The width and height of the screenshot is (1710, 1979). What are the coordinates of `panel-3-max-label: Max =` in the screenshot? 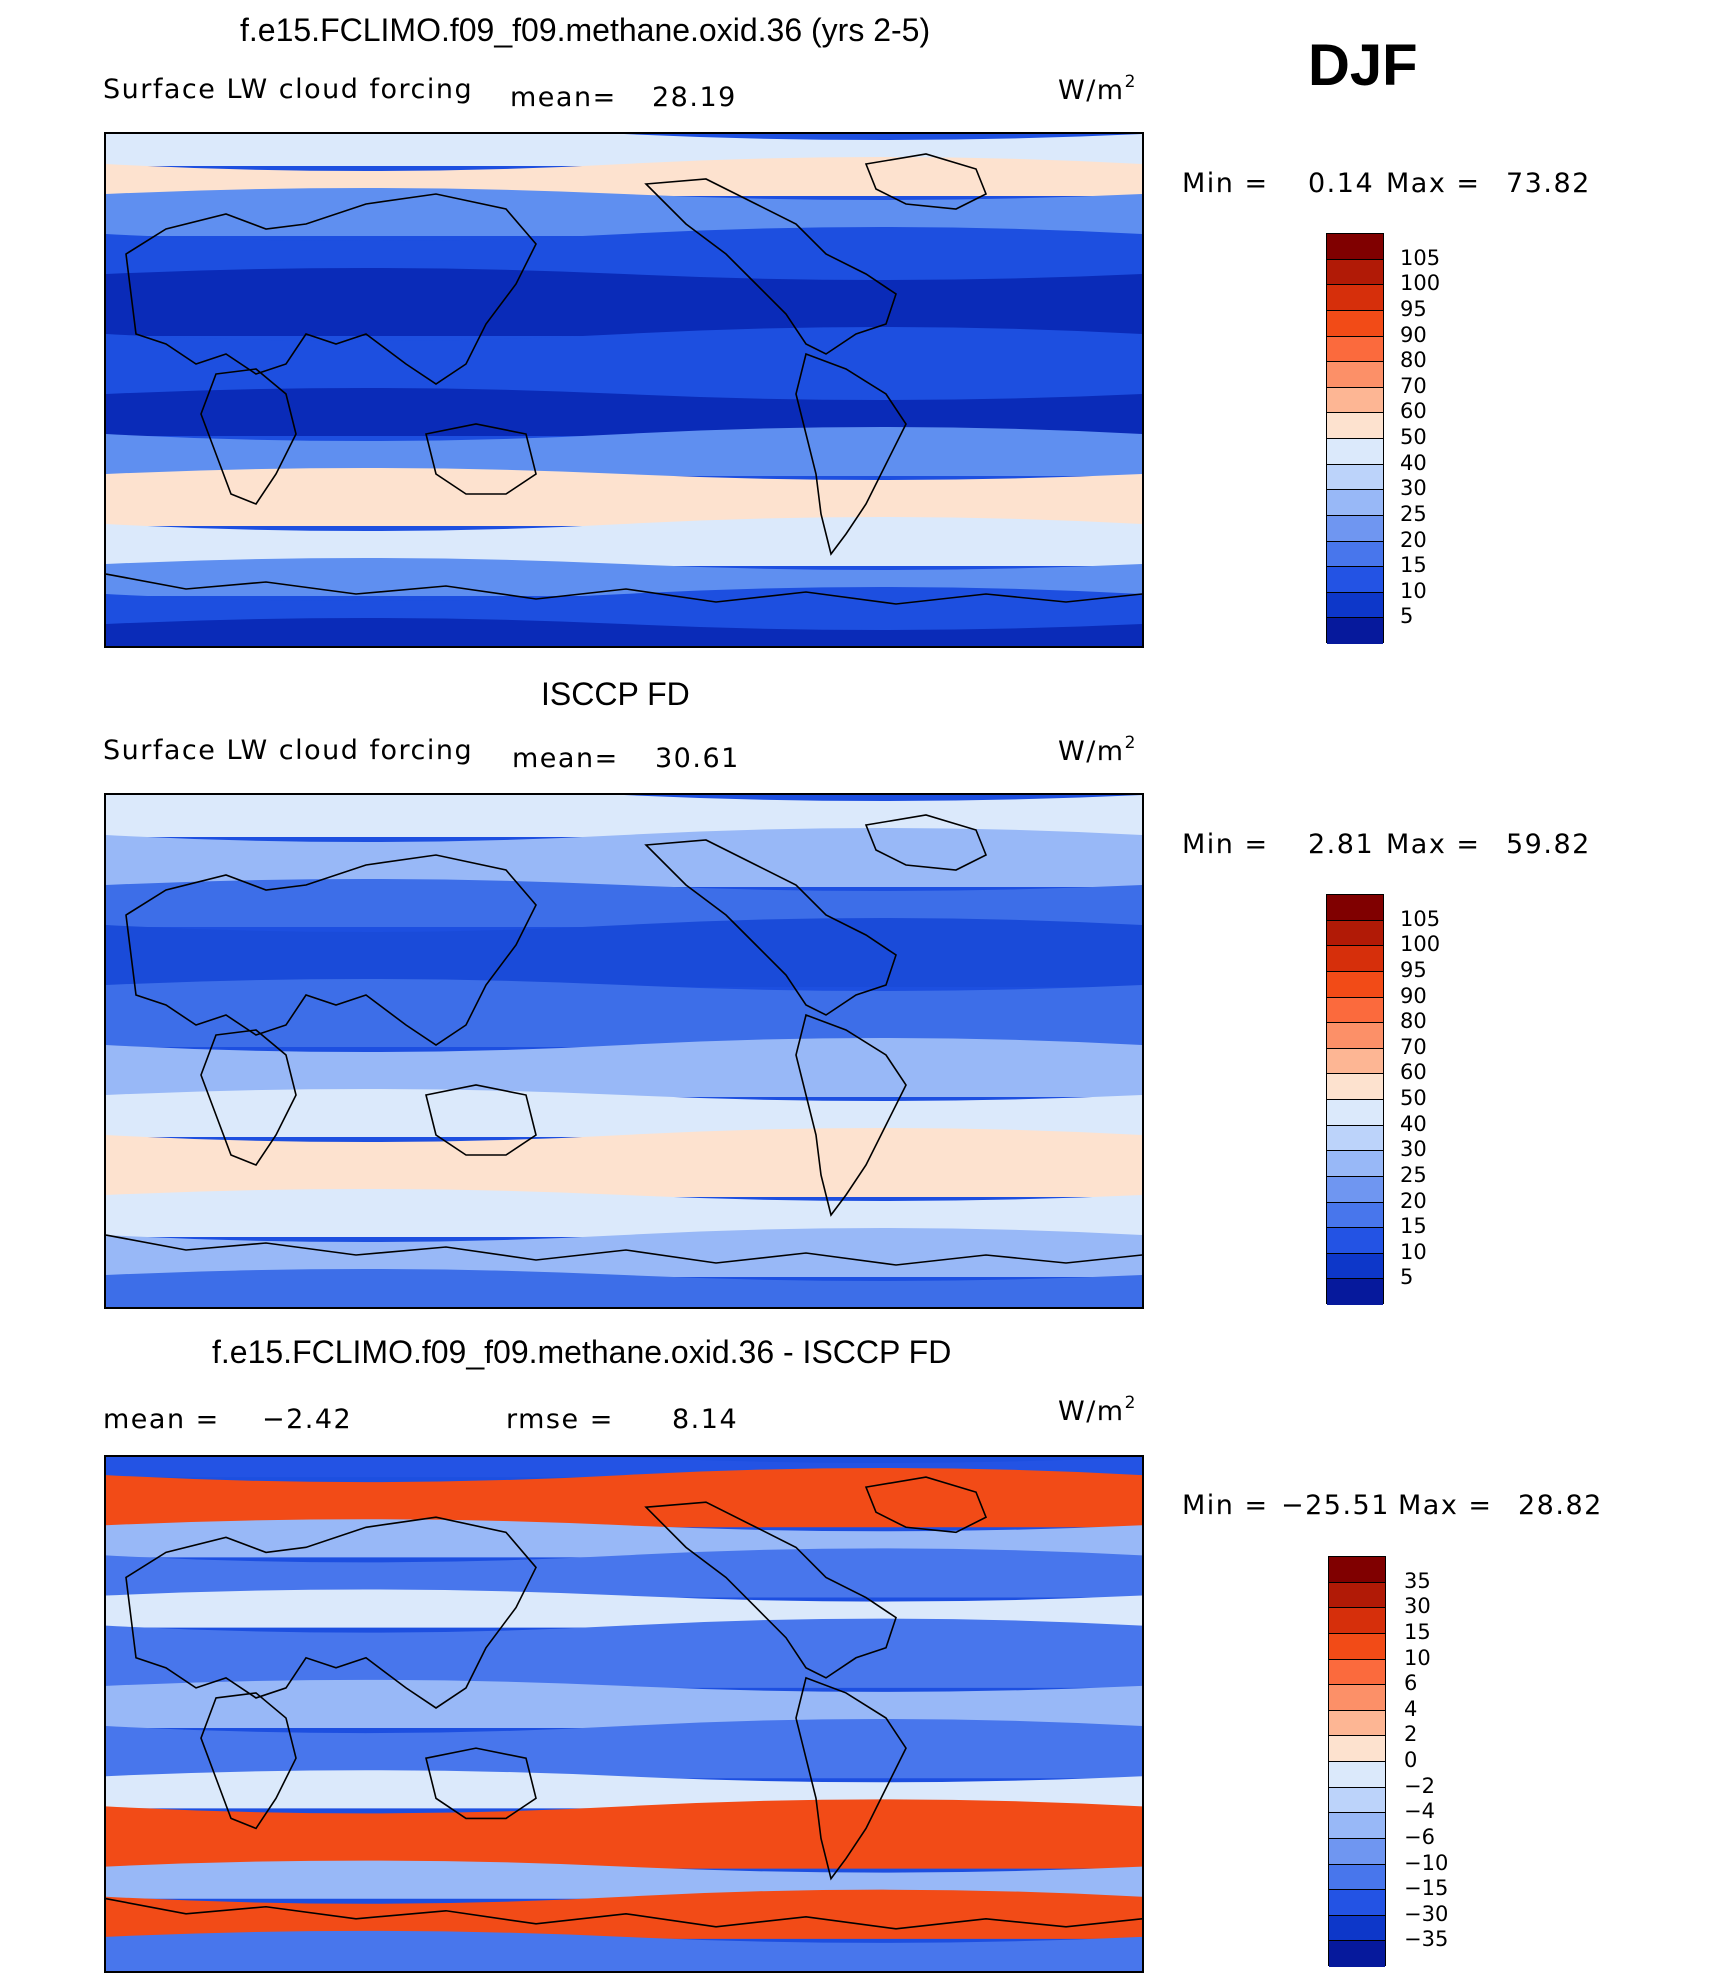 It's located at (1445, 1505).